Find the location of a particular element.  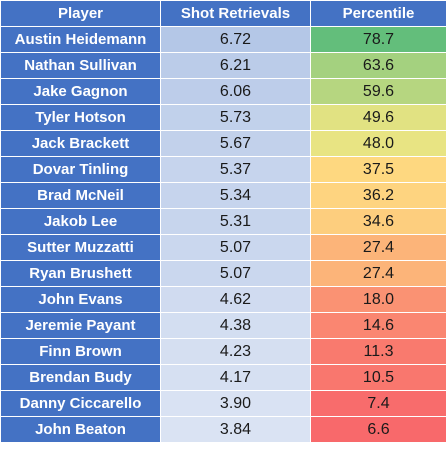

table-row: Ryan Brushett 5.07 27.4 is located at coordinates (223, 273).